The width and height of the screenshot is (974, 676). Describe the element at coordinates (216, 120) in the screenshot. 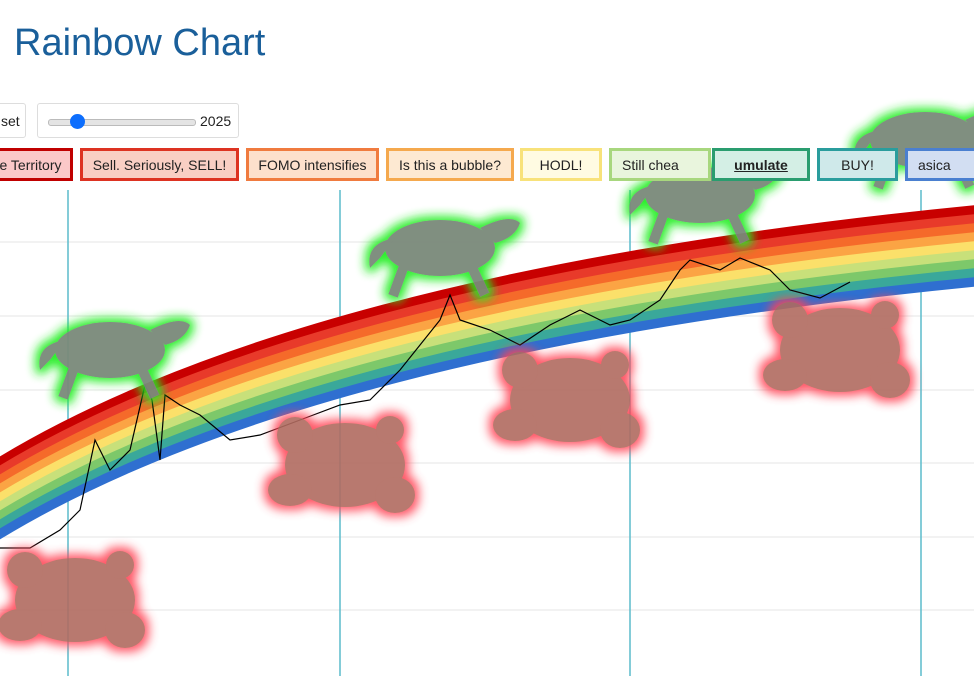

I see `year-label: 2025` at that location.